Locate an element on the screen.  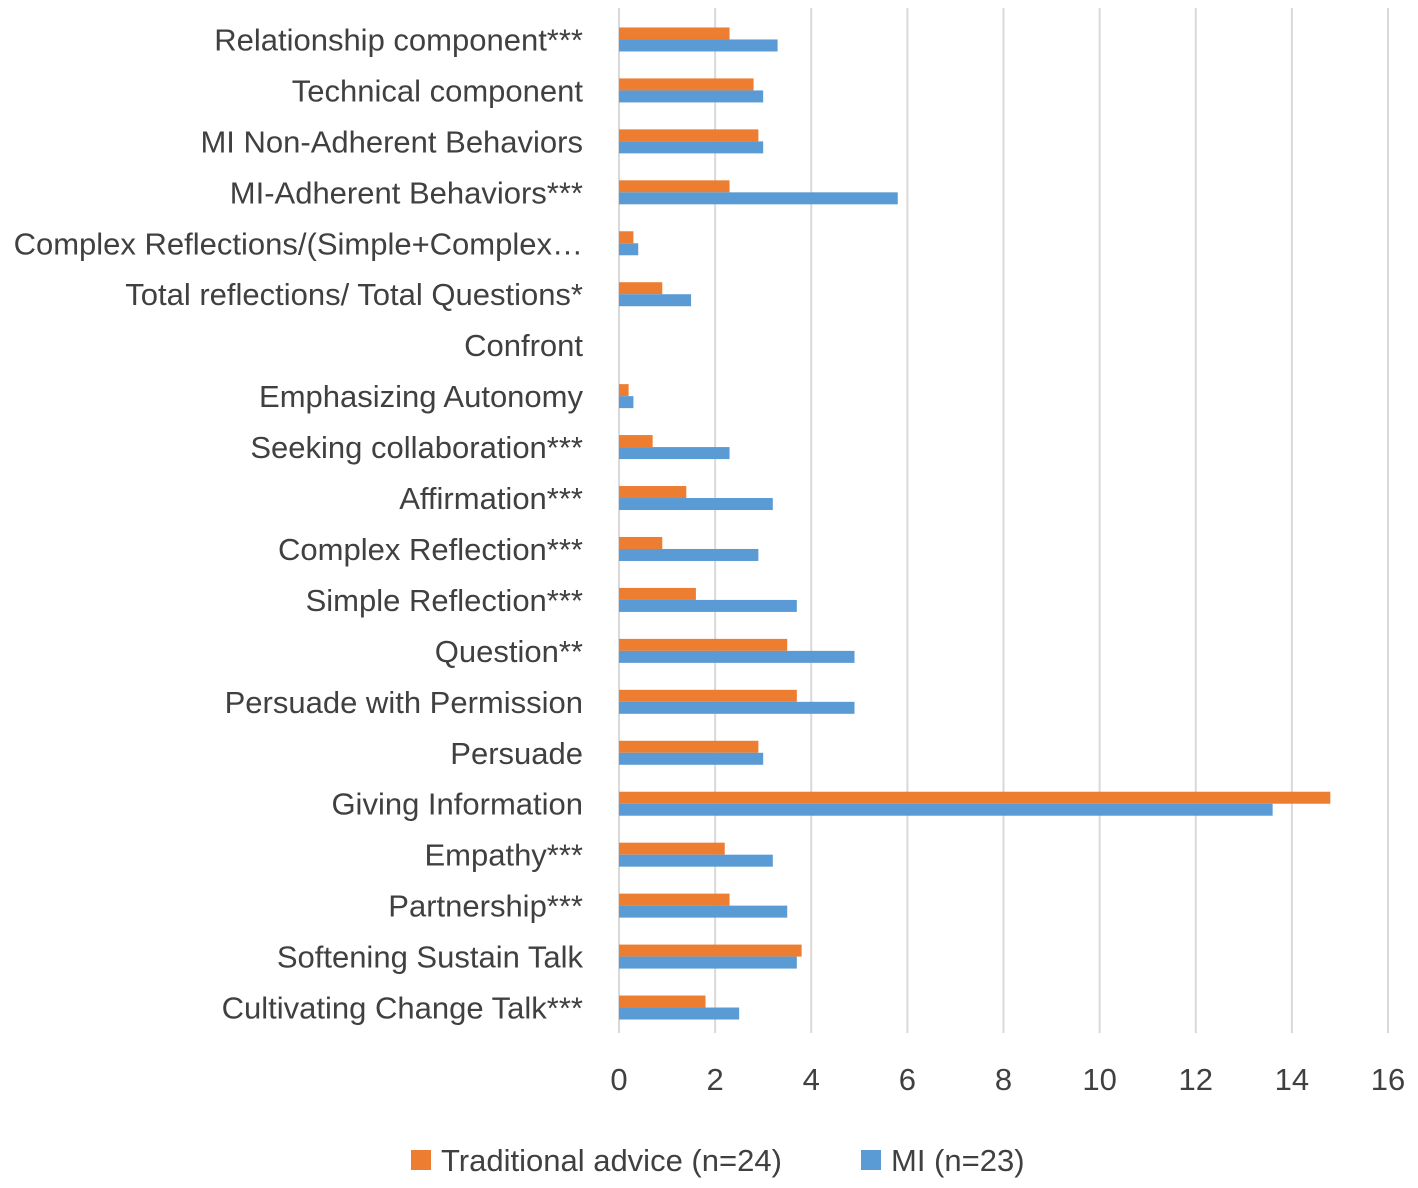
x-tick-label: 16 is located at coordinates (1388, 1079).